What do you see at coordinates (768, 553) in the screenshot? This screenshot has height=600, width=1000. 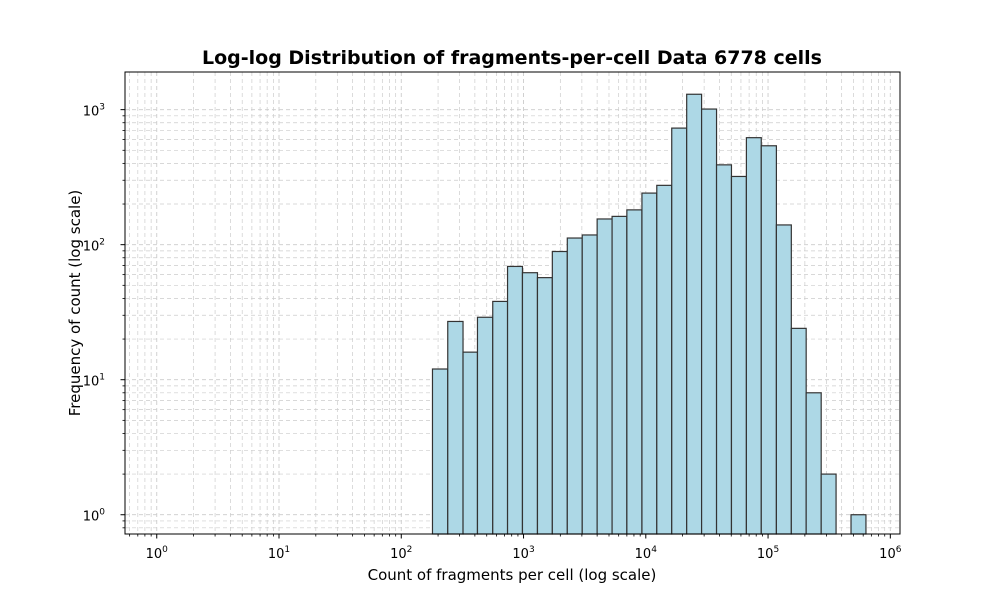 I see `tick-label: 10⁵` at bounding box center [768, 553].